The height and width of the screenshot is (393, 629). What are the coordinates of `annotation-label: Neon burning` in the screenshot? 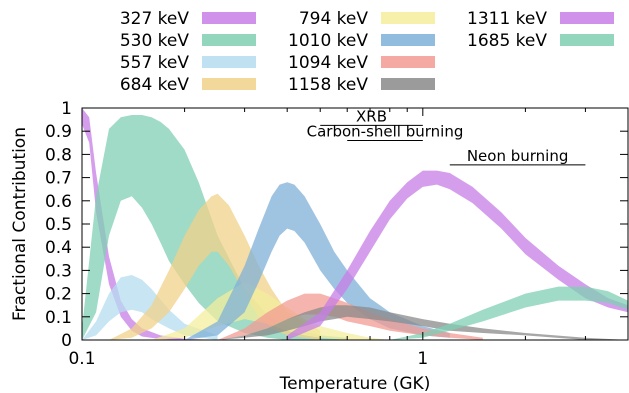 It's located at (518, 156).